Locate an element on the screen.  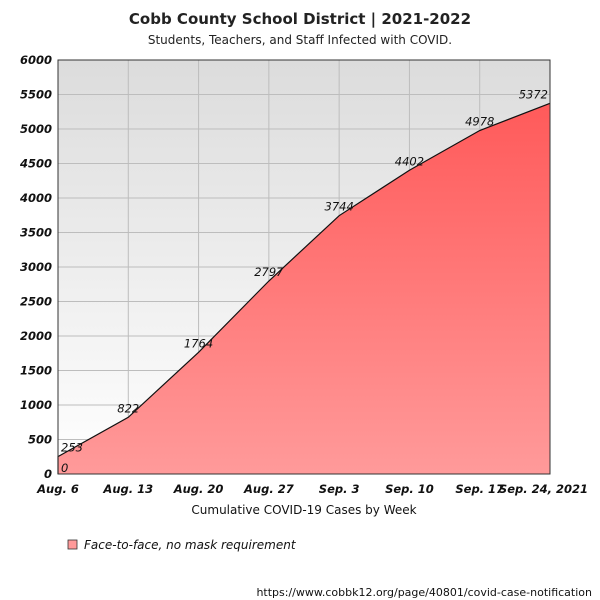
data-label: 822 is located at coordinates (128, 408).